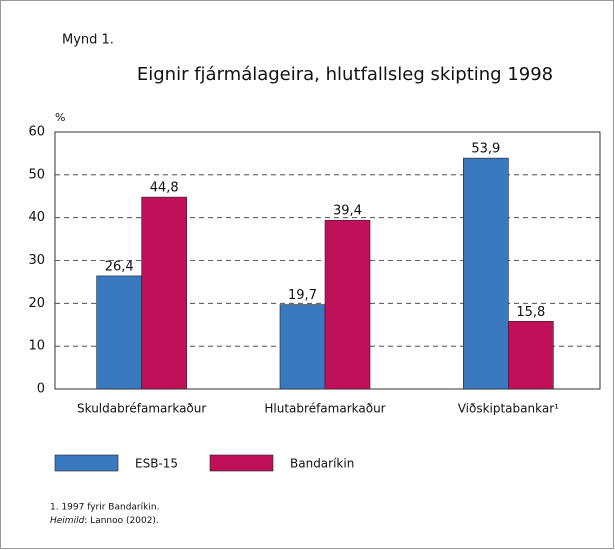  Describe the element at coordinates (347, 211) in the screenshot. I see `value-label: 39,4` at that location.